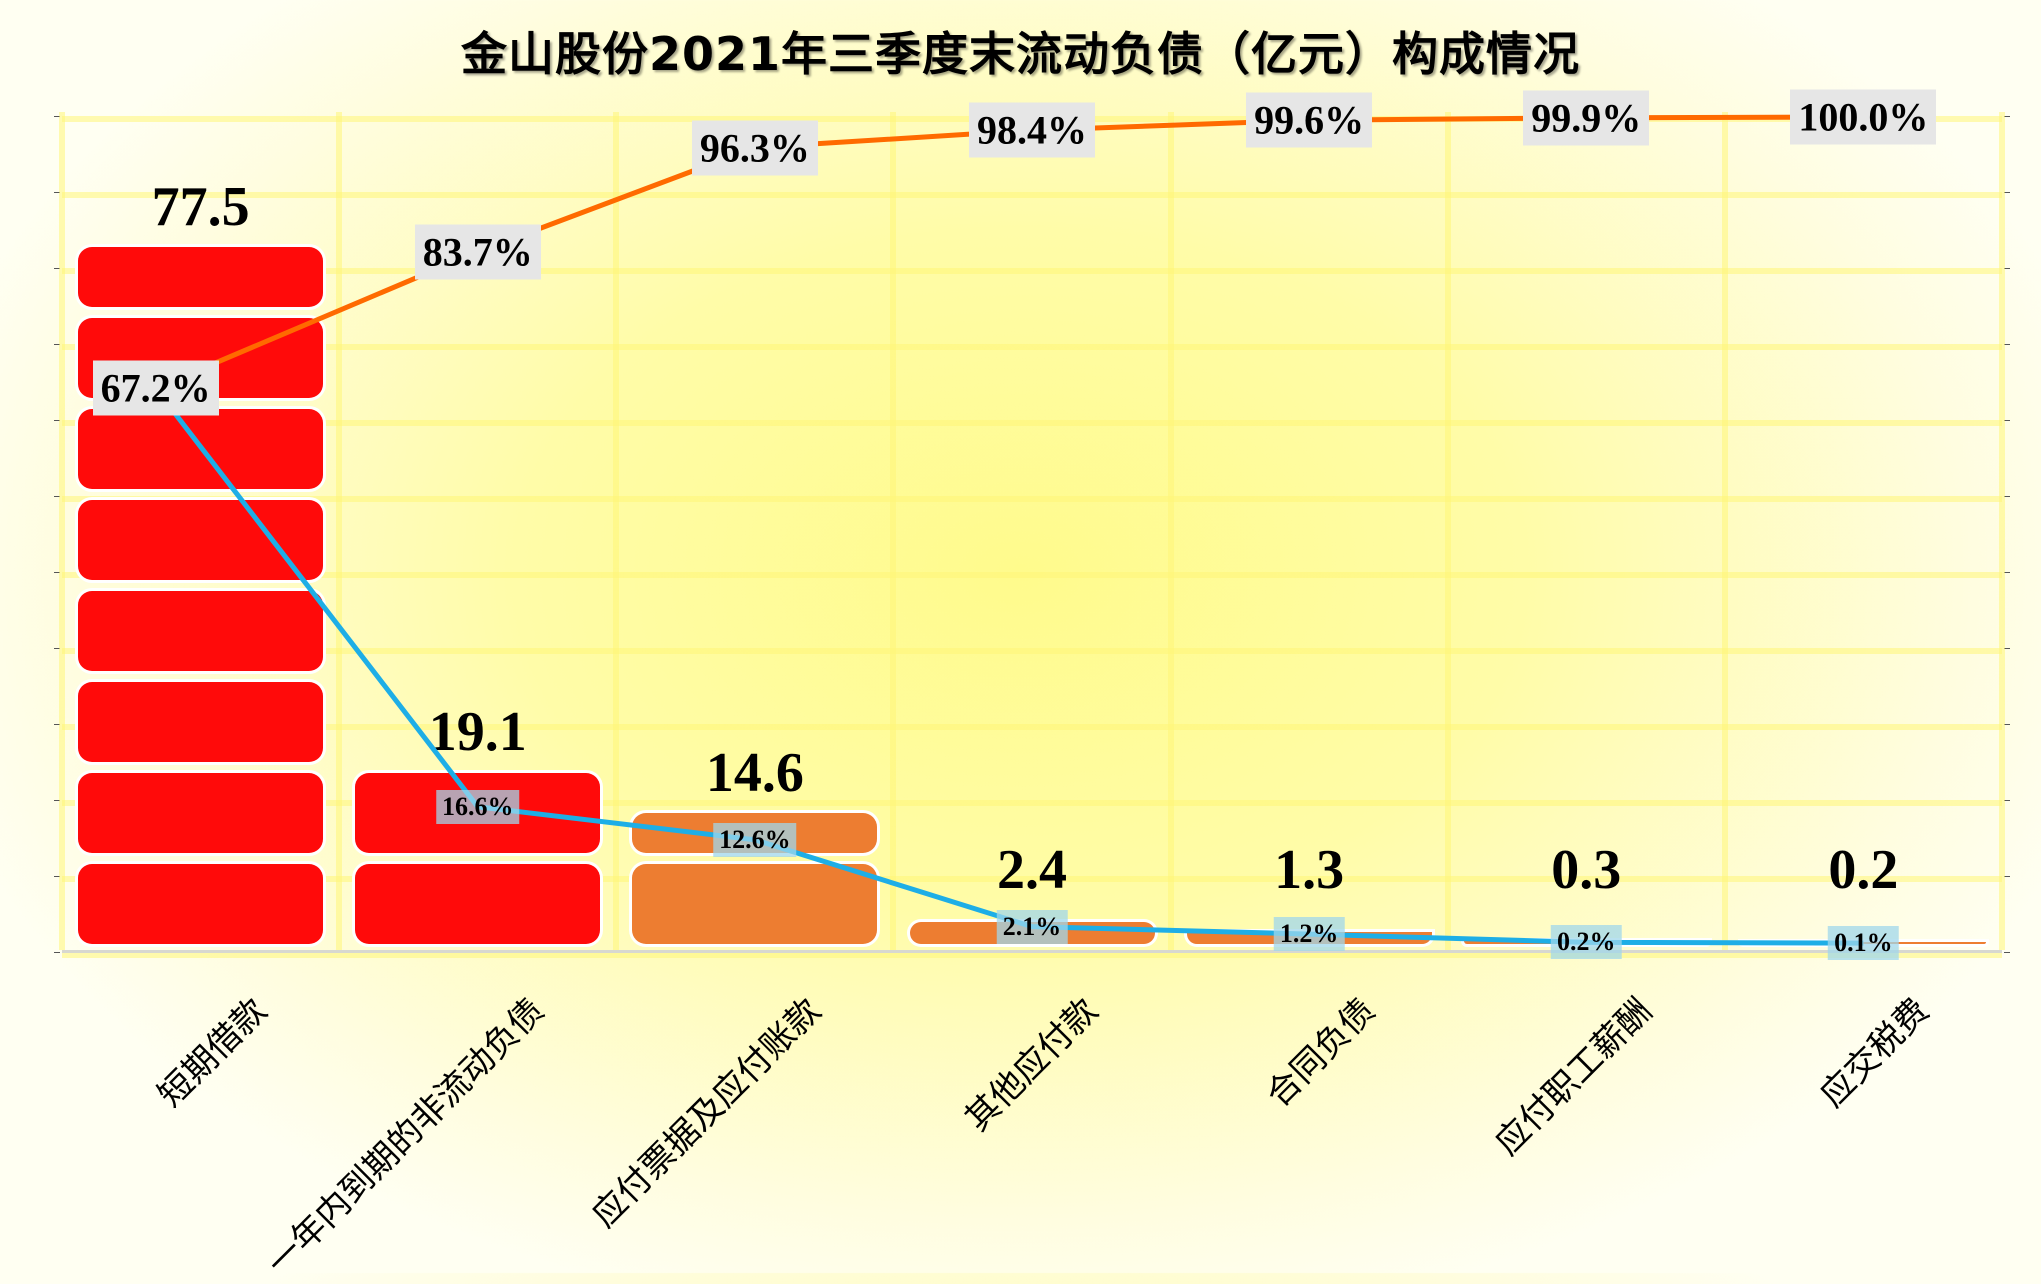 Image resolution: width=2041 pixels, height=1284 pixels. What do you see at coordinates (1586, 118) in the screenshot?
I see `cumulative-share-label: 99.9%` at bounding box center [1586, 118].